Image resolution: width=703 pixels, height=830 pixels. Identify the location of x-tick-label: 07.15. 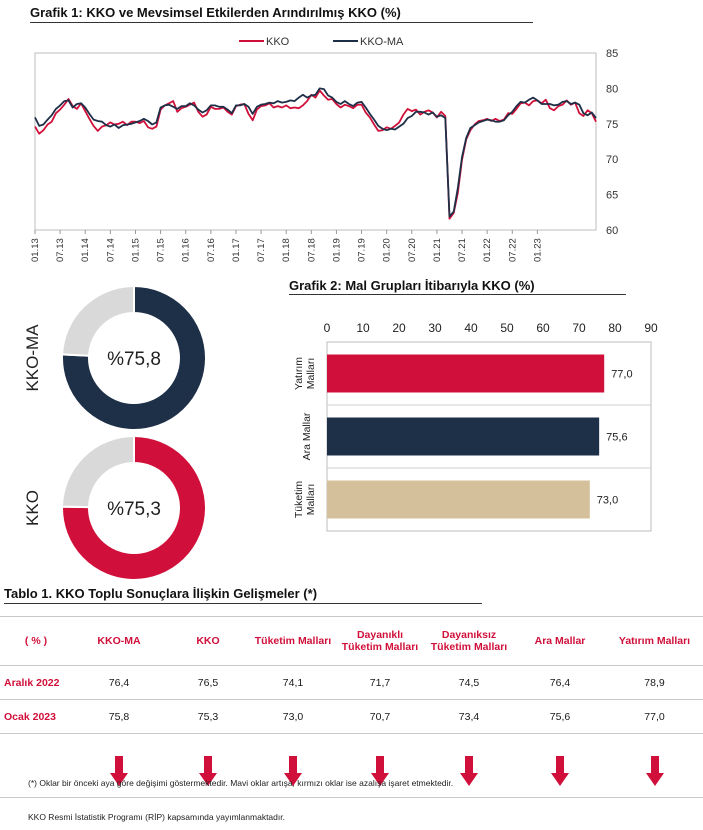
(161, 250).